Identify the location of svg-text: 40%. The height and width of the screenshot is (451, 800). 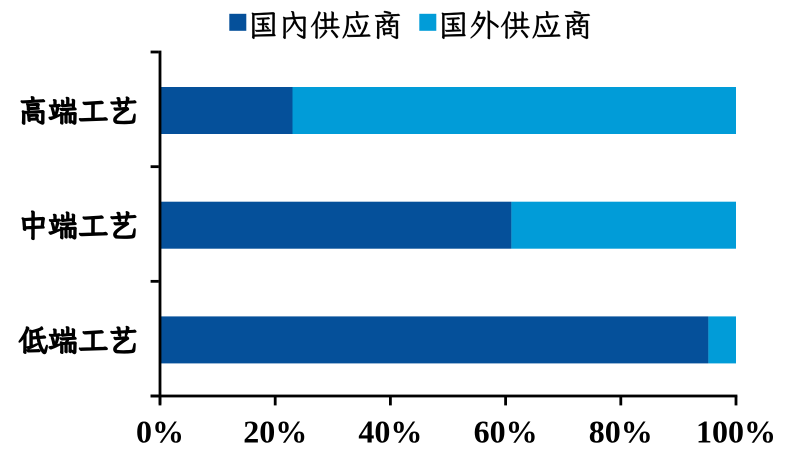
(390, 432).